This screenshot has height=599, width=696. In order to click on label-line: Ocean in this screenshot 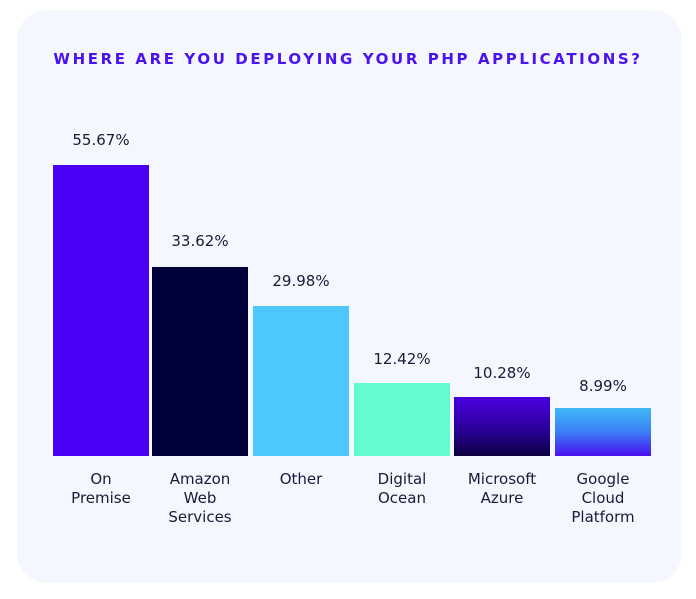, I will do `click(402, 498)`.